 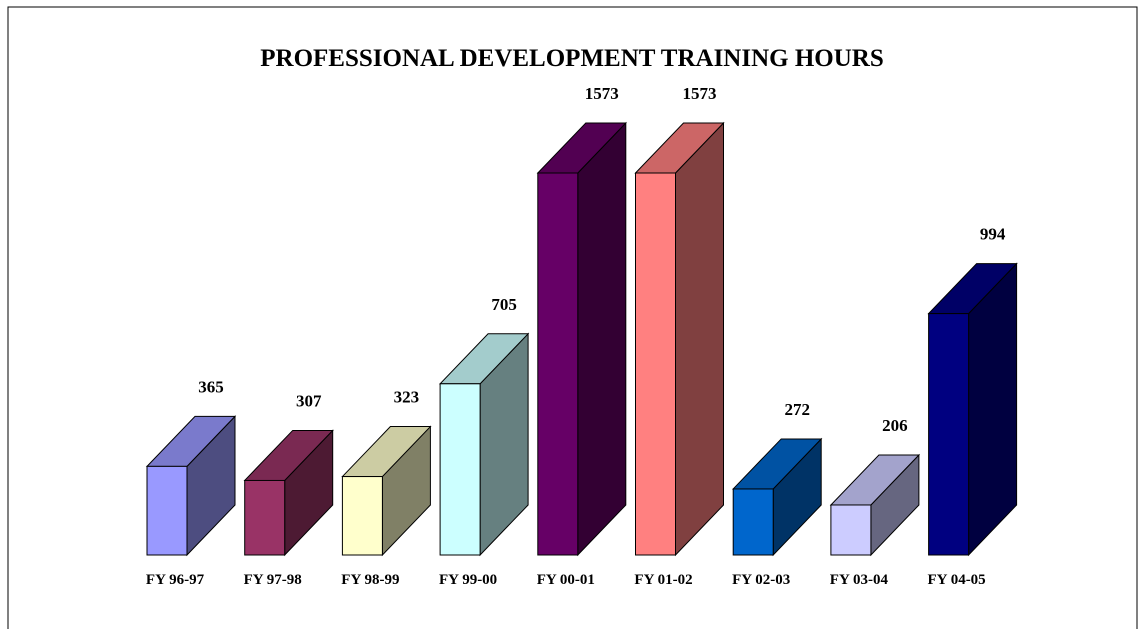 What do you see at coordinates (797, 409) in the screenshot?
I see `data-label: 272` at bounding box center [797, 409].